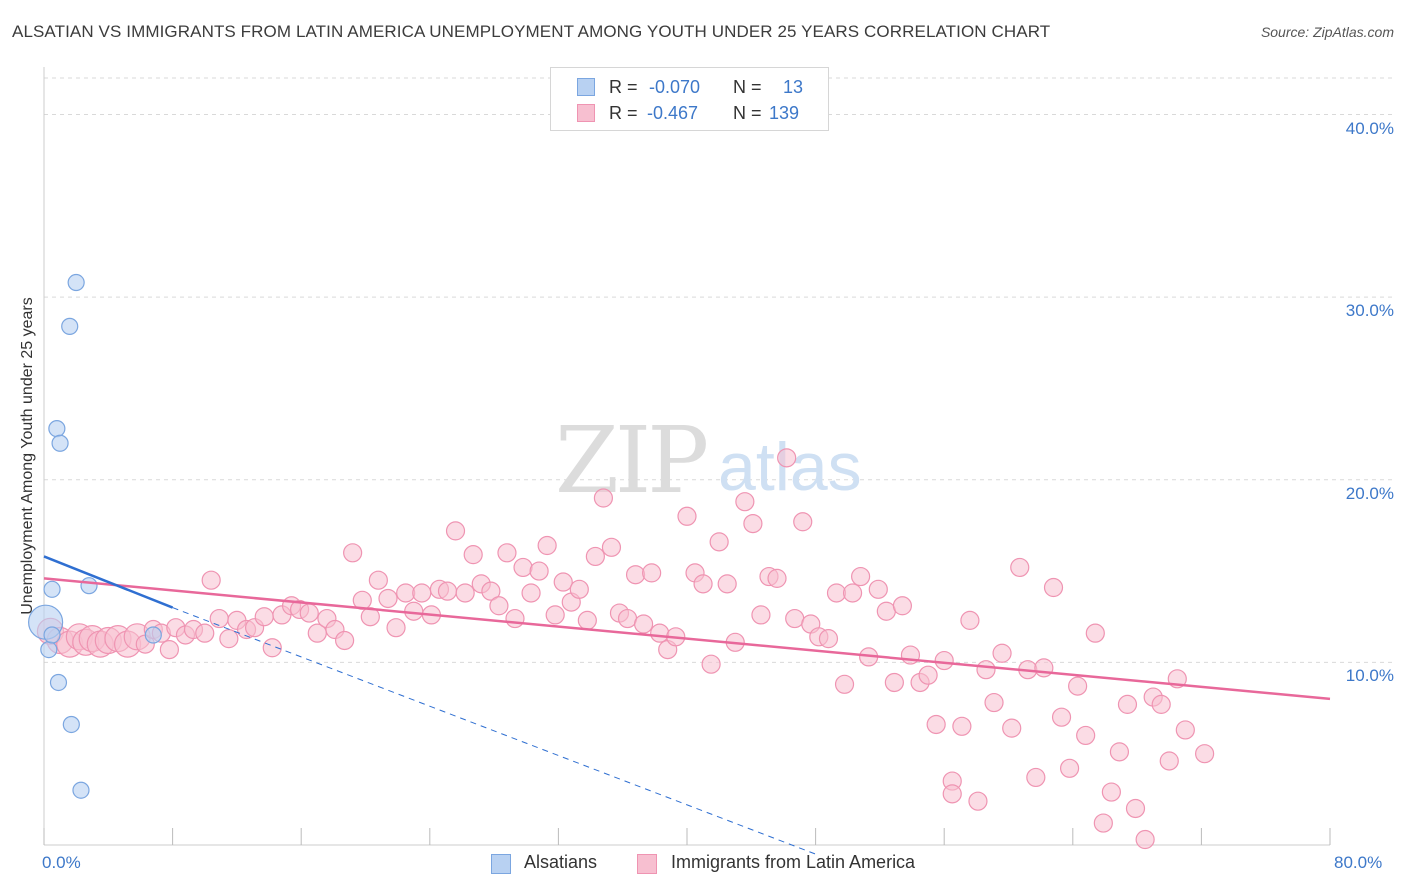 The height and width of the screenshot is (892, 1406). I want to click on alsatian-legend-swatch, so click(501, 864).